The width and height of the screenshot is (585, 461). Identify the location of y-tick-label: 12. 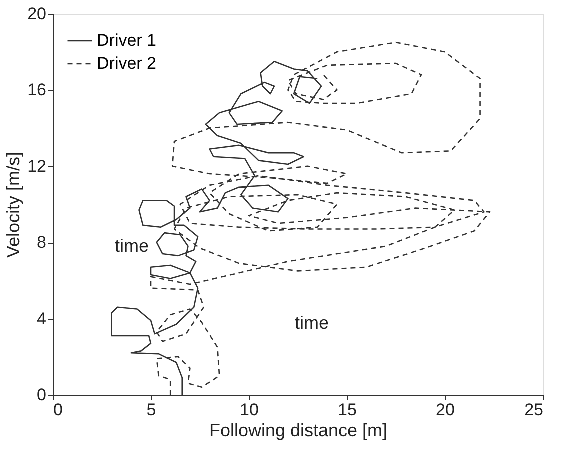
(37, 166).